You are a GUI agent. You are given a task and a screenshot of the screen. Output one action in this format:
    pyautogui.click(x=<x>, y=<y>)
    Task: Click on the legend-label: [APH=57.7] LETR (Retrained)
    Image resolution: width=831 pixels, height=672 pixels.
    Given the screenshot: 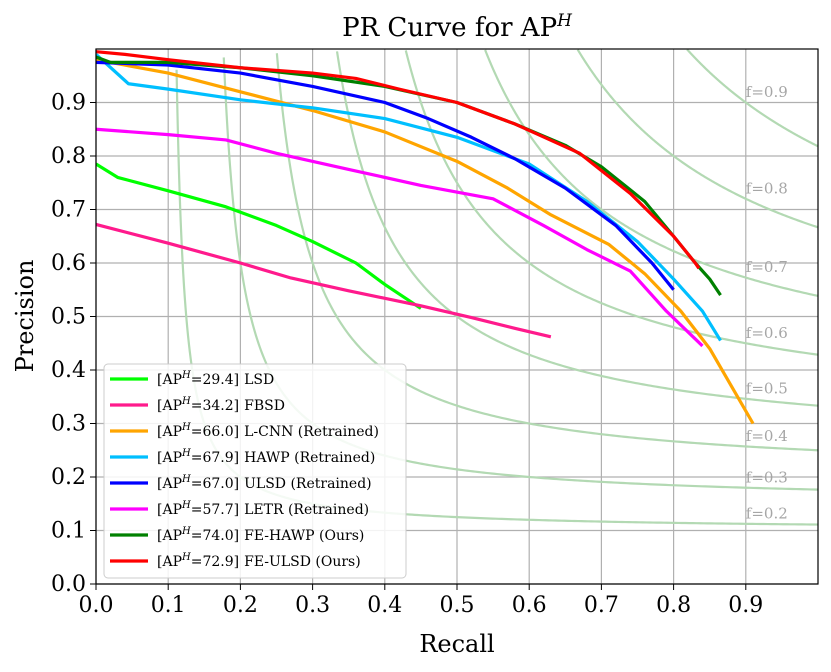 What is the action you would take?
    pyautogui.click(x=263, y=509)
    